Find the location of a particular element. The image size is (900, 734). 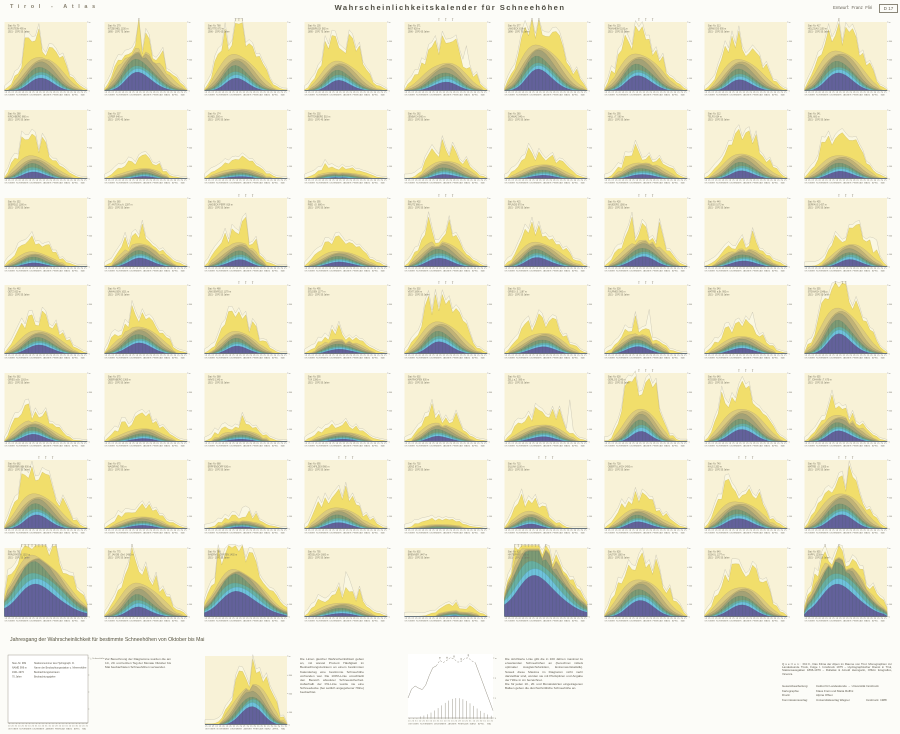

svg-text: Stat.-Nr. 262 is located at coordinates (415, 113).